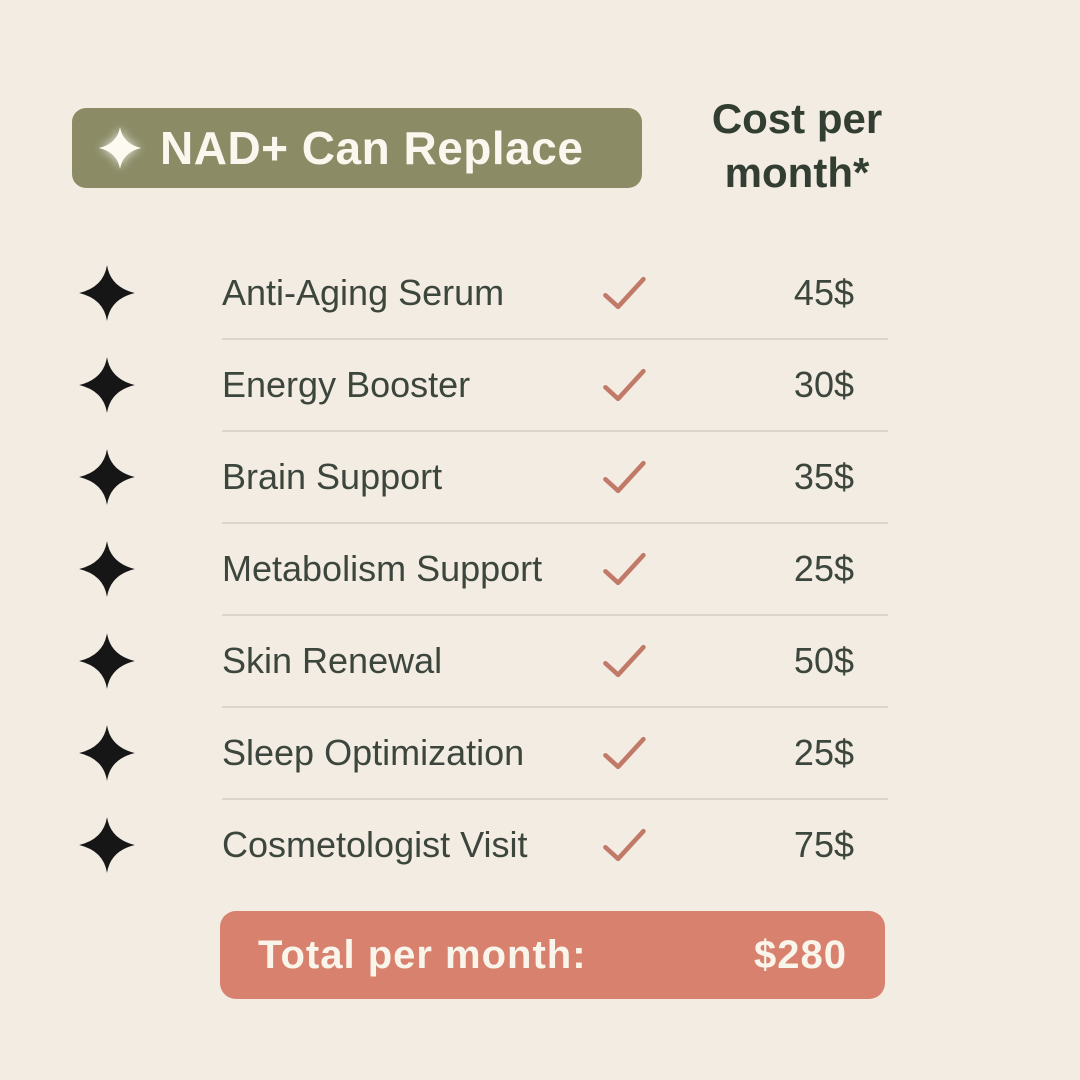 The height and width of the screenshot is (1080, 1080). I want to click on row-label: Sleep Optimization, so click(373, 752).